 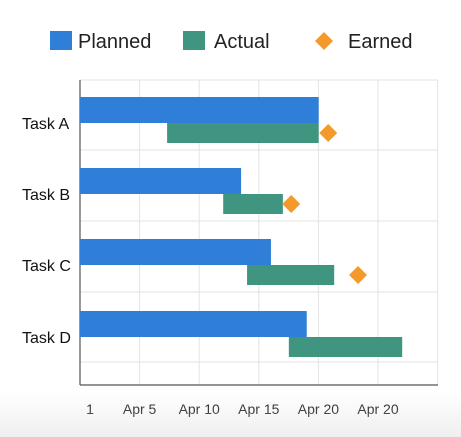 What do you see at coordinates (242, 42) in the screenshot?
I see `legend-label: Actual` at bounding box center [242, 42].